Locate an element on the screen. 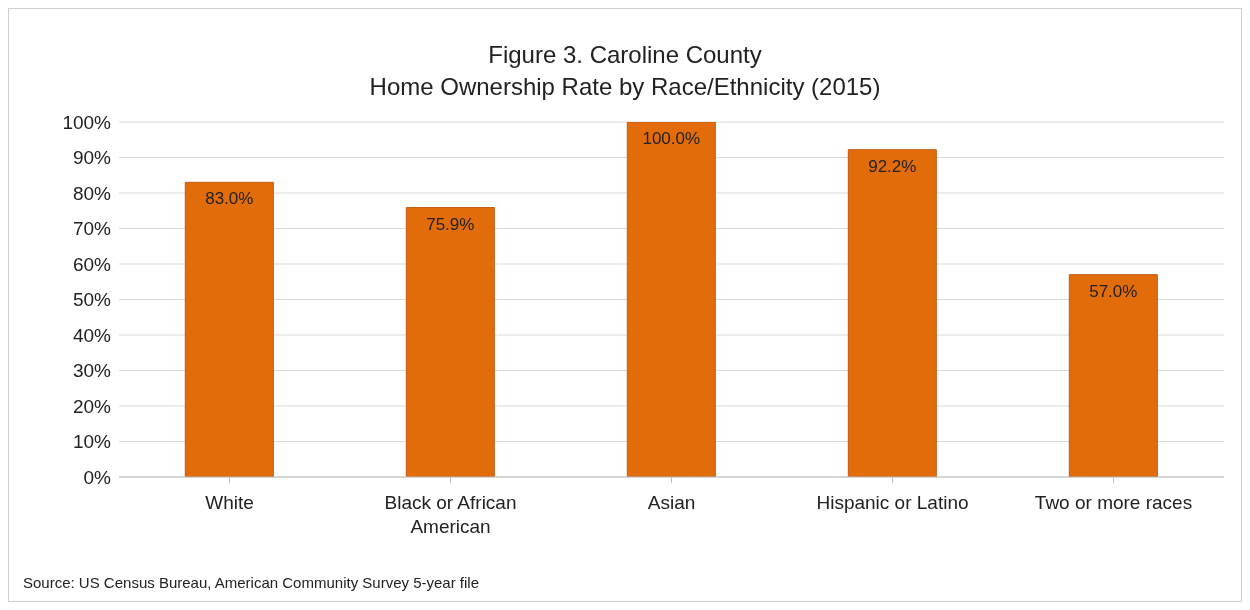  y-tick-label: 10% is located at coordinates (92, 442).